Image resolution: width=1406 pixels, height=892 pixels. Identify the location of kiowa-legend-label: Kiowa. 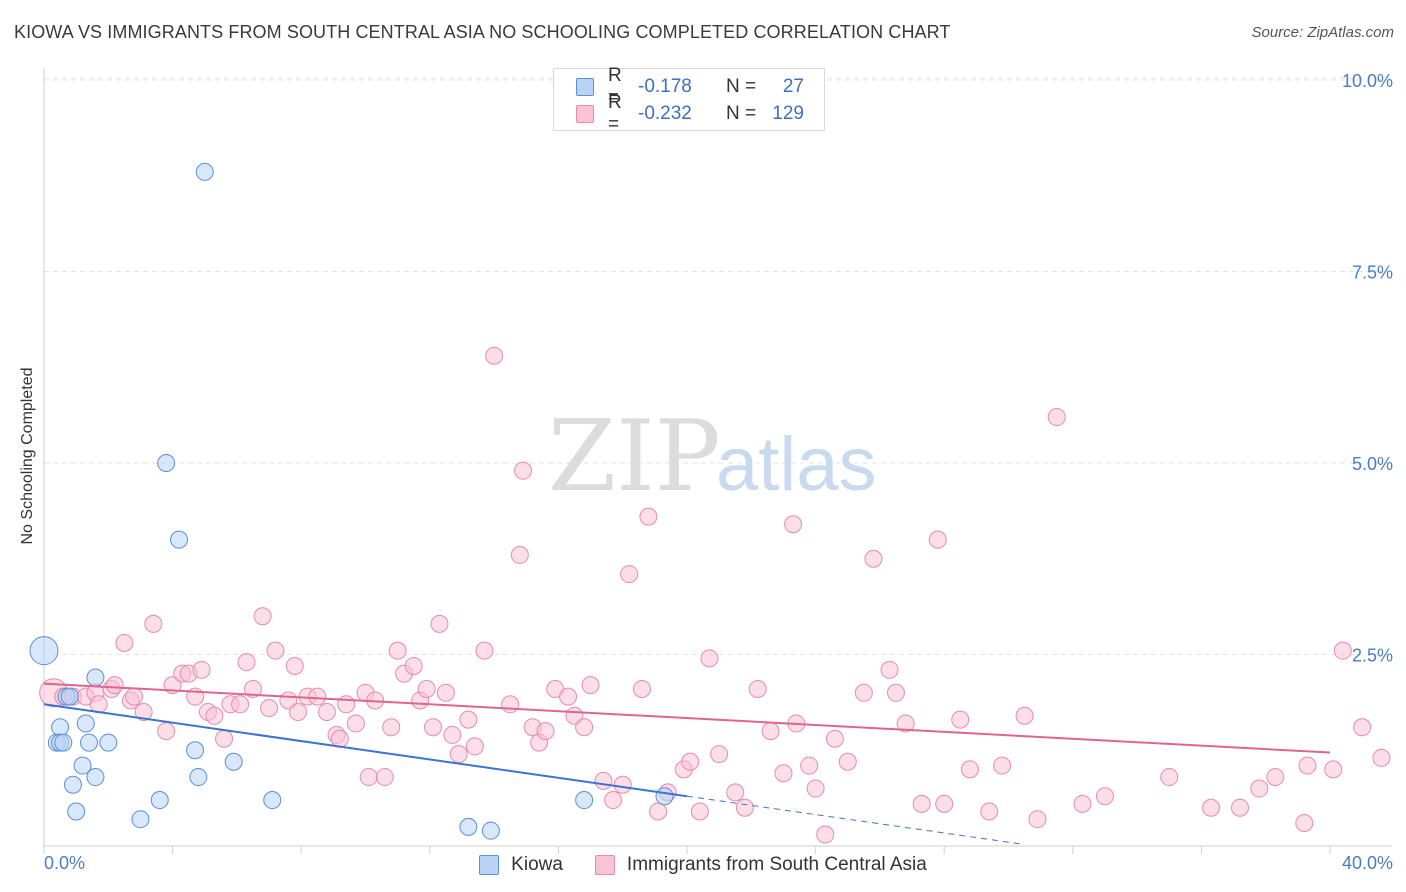
(537, 864).